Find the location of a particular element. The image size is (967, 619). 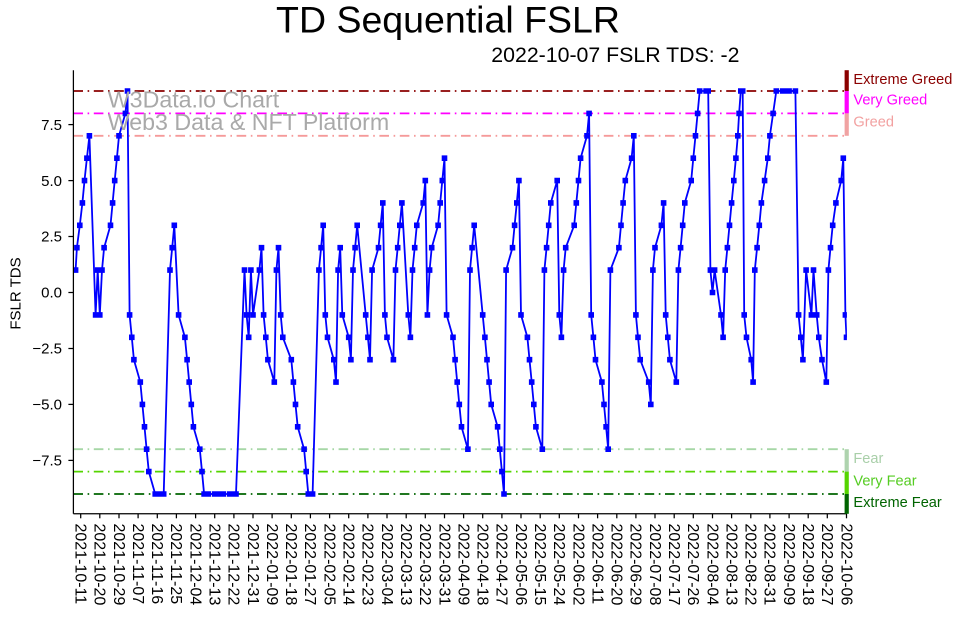

svg-text: 2022-05-24 is located at coordinates (558, 565).